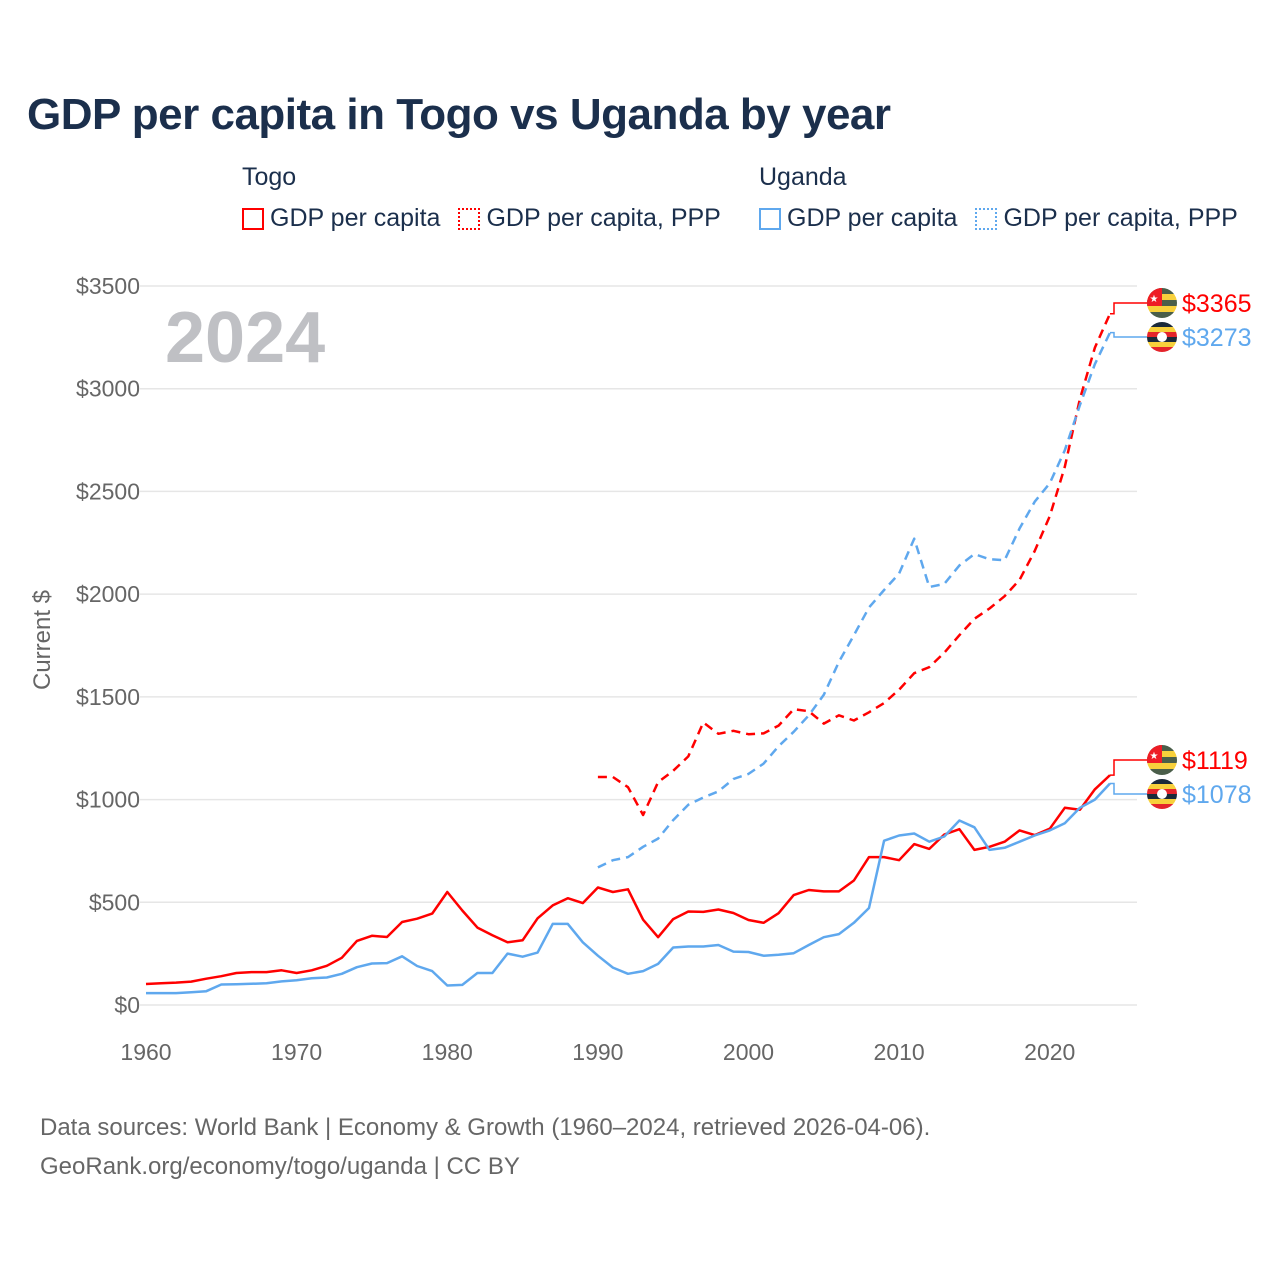 The width and height of the screenshot is (1280, 1280). What do you see at coordinates (145, 1052) in the screenshot?
I see `x-tick-label: 1960` at bounding box center [145, 1052].